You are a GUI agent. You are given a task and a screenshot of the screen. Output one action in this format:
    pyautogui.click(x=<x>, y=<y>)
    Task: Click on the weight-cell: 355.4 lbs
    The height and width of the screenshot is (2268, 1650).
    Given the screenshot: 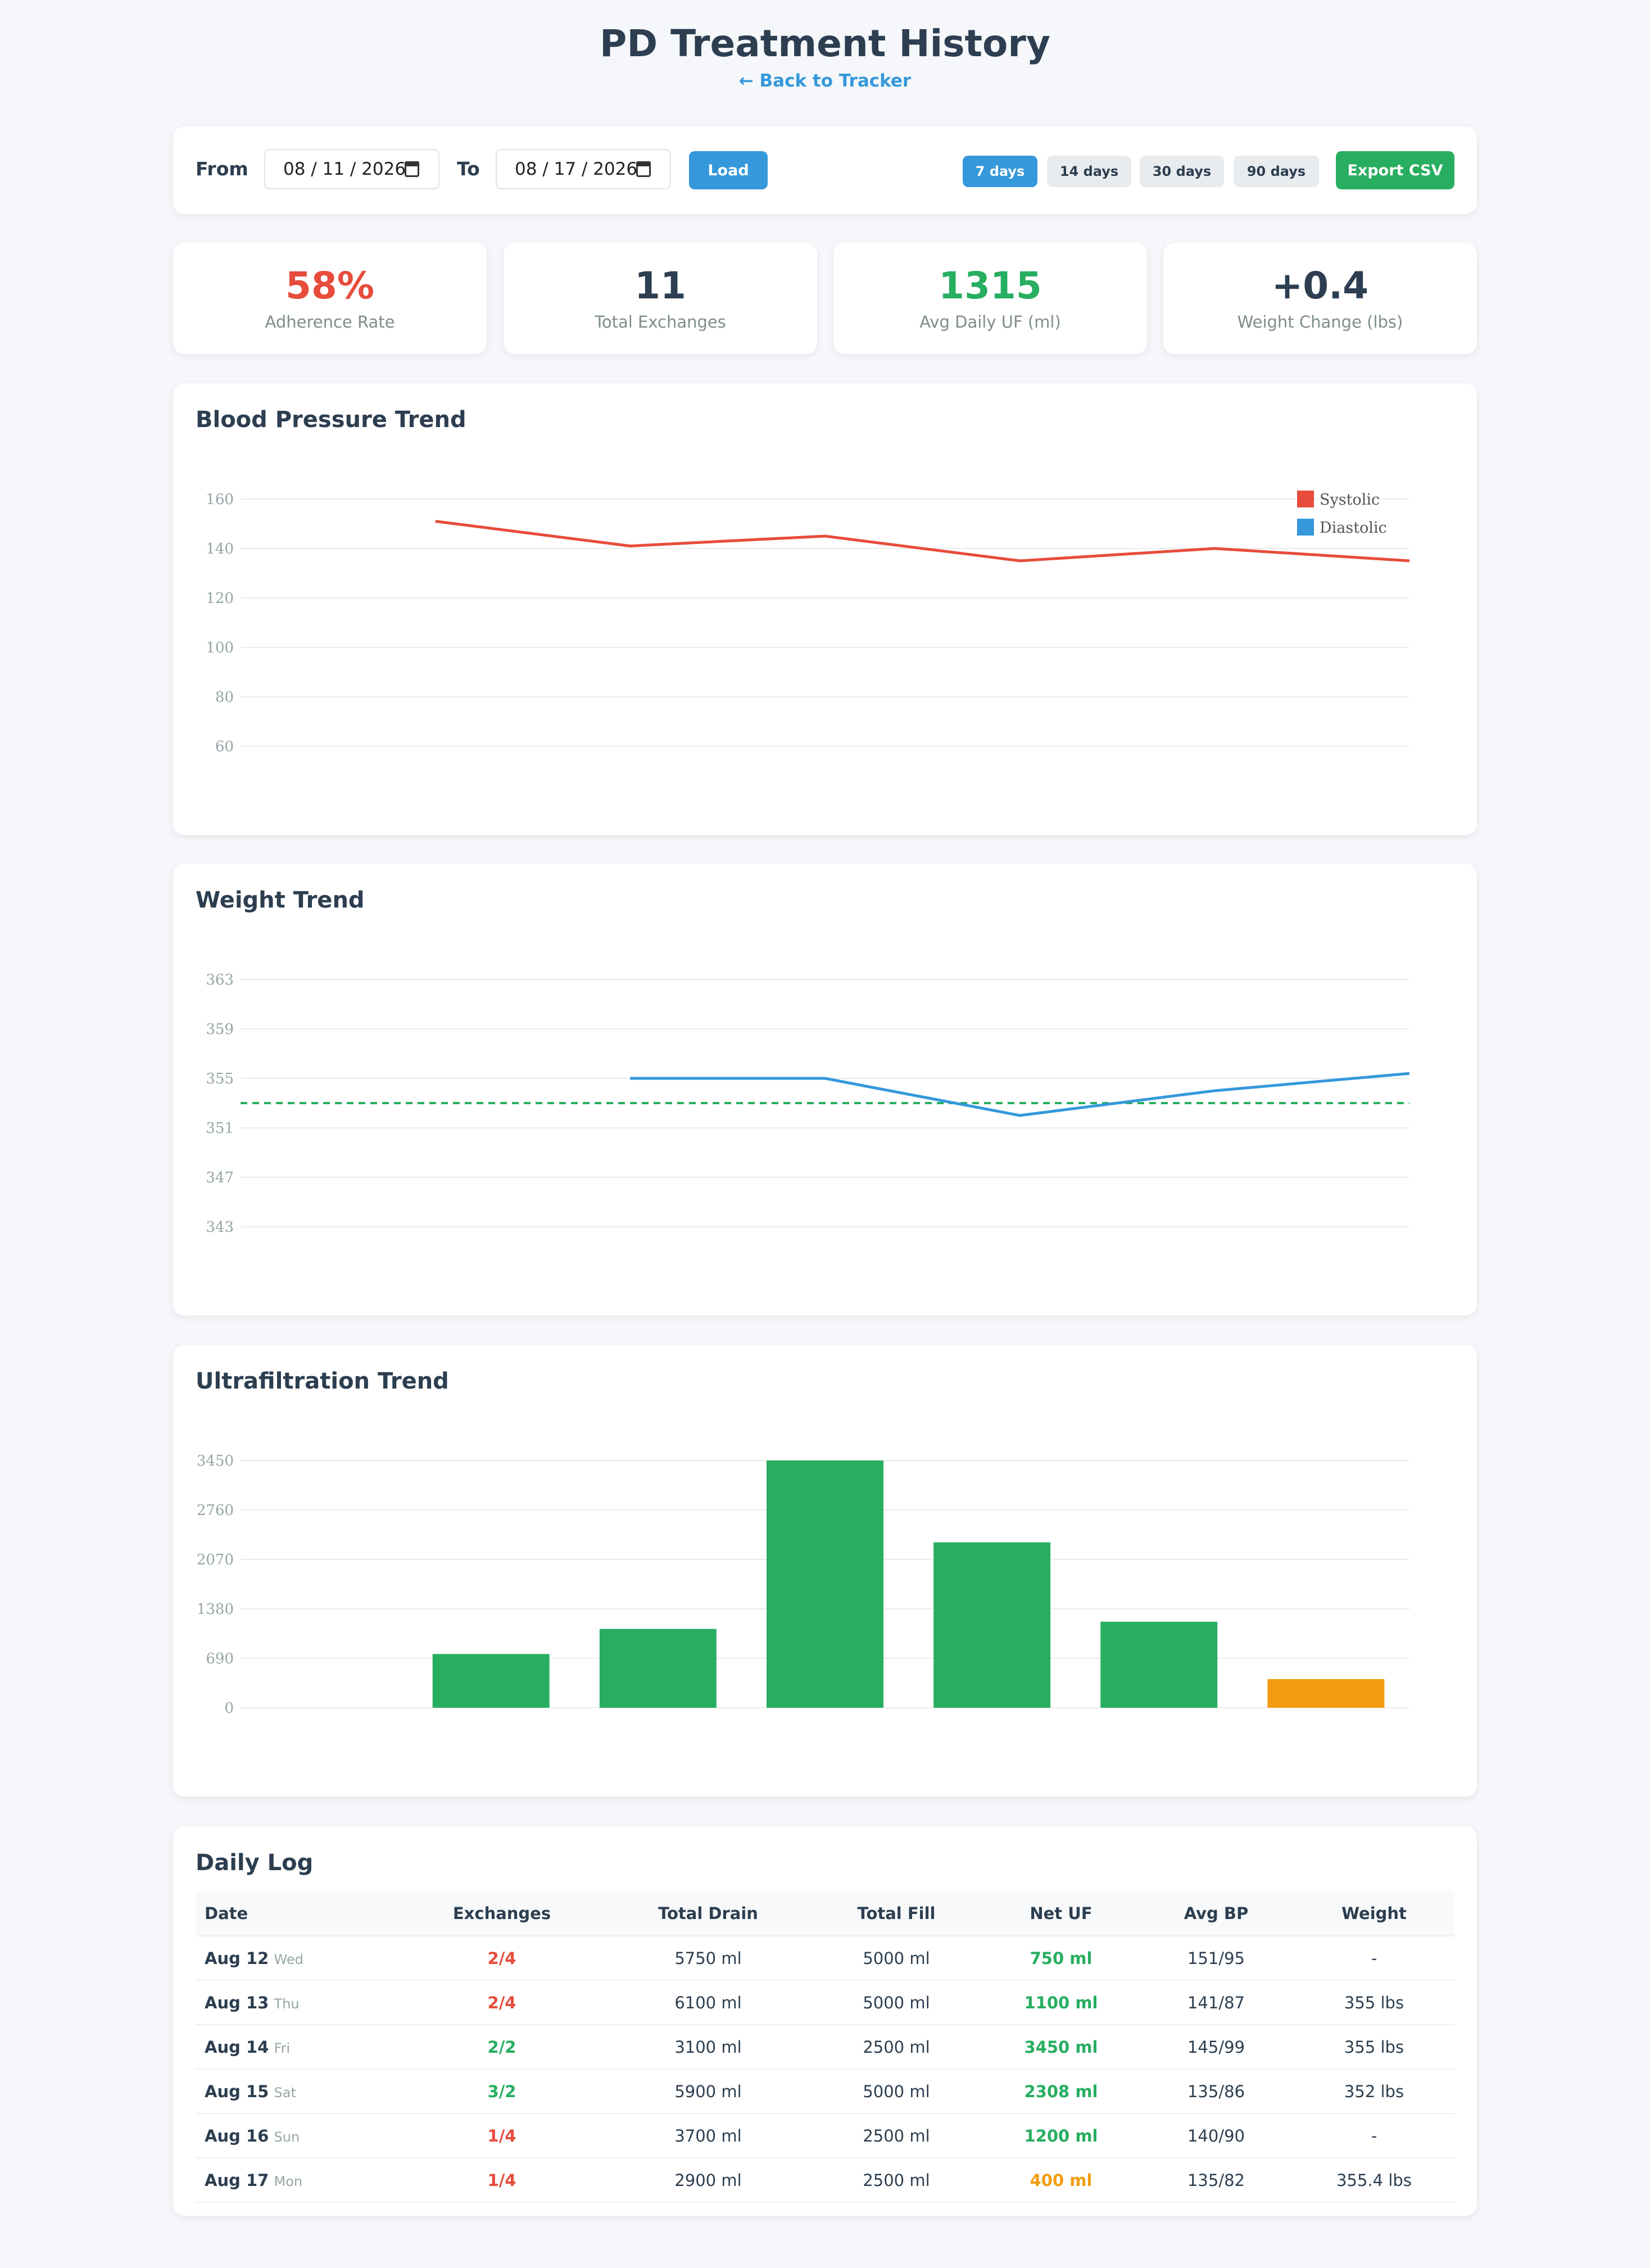 What is the action you would take?
    pyautogui.click(x=1374, y=2180)
    